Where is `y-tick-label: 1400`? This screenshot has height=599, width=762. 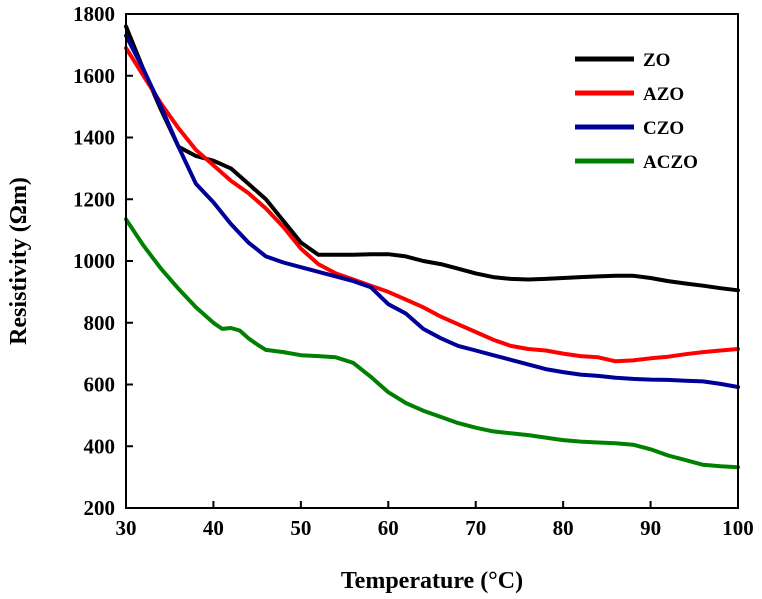
y-tick-label: 1400 is located at coordinates (94, 138).